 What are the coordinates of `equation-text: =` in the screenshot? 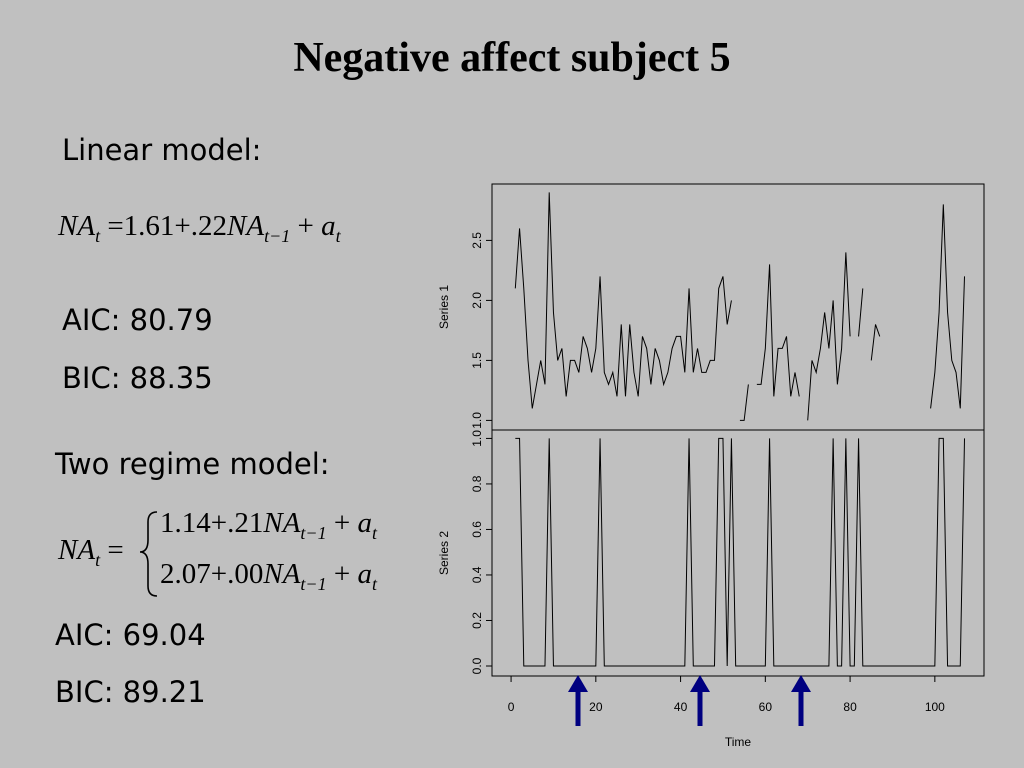 It's located at (112, 550).